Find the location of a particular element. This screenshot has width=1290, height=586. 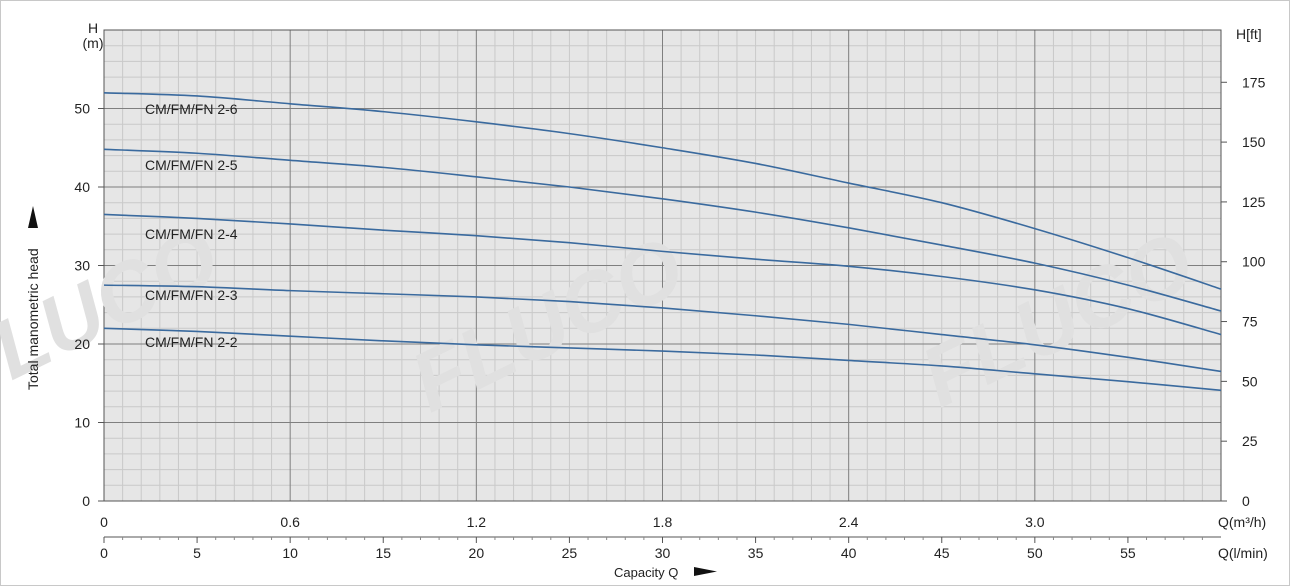

x-bottom-tick-label: 15 is located at coordinates (383, 553).